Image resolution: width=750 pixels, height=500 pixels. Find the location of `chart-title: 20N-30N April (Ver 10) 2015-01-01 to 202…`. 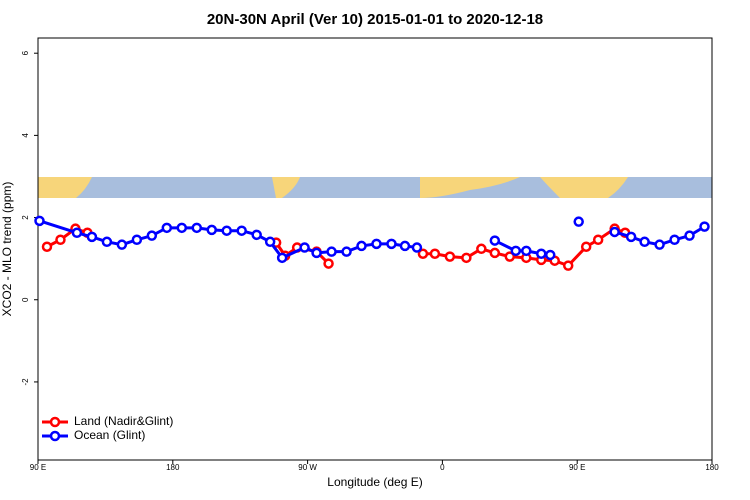

chart-title: 20N-30N April (Ver 10) 2015-01-01 to 202… is located at coordinates (375, 19).